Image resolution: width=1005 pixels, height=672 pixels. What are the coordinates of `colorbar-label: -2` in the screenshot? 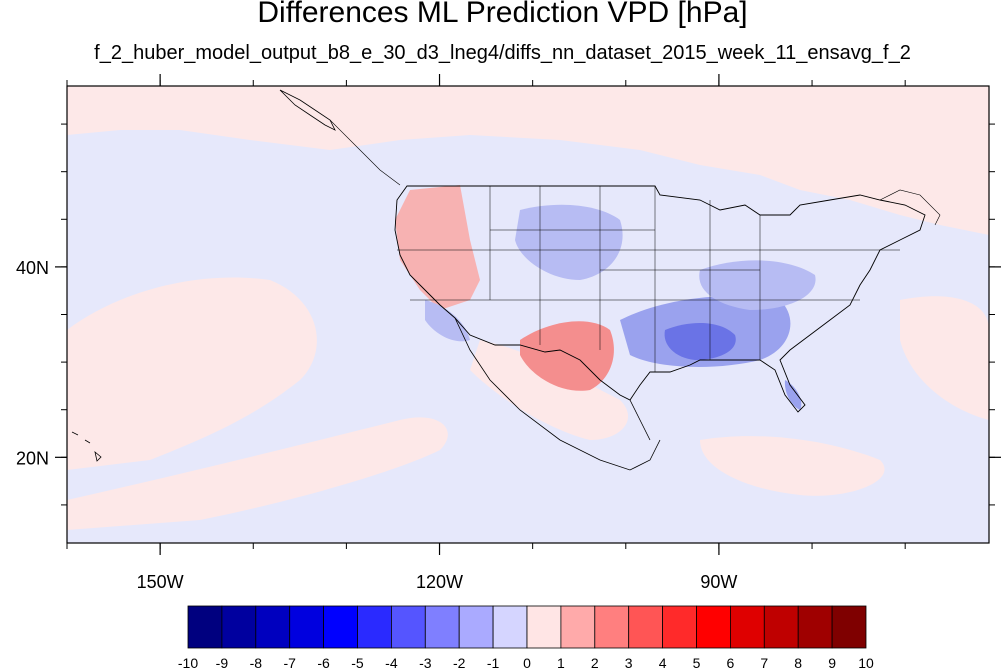 It's located at (459, 663).